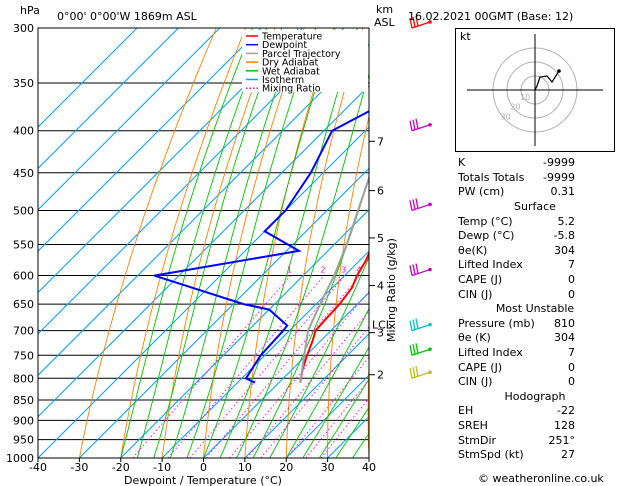  I want to click on index-label: EH, so click(466, 411).